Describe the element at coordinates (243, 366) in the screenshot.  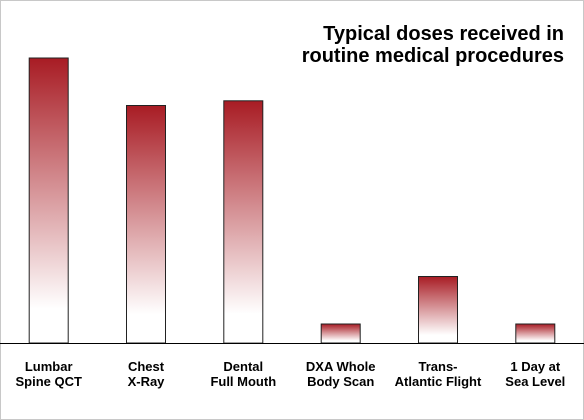
I see `x-tick-label-line: Dental` at that location.